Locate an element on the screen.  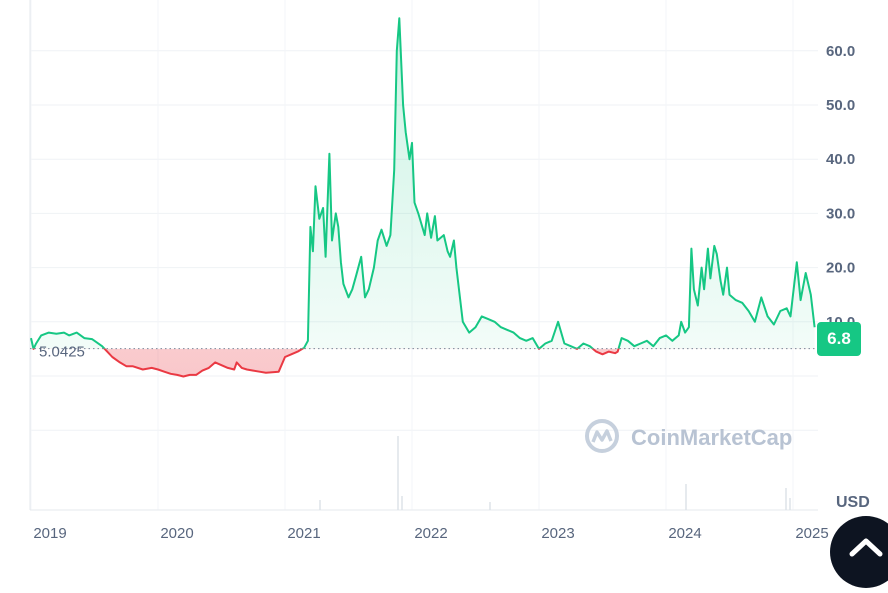
y-tick-label: 20.0 is located at coordinates (840, 268).